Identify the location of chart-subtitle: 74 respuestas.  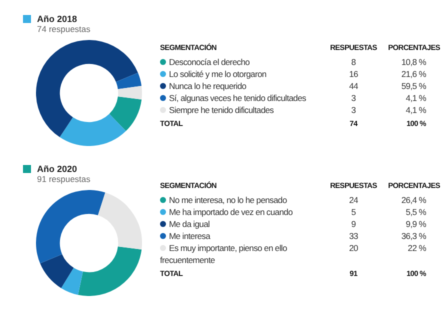
(63, 29).